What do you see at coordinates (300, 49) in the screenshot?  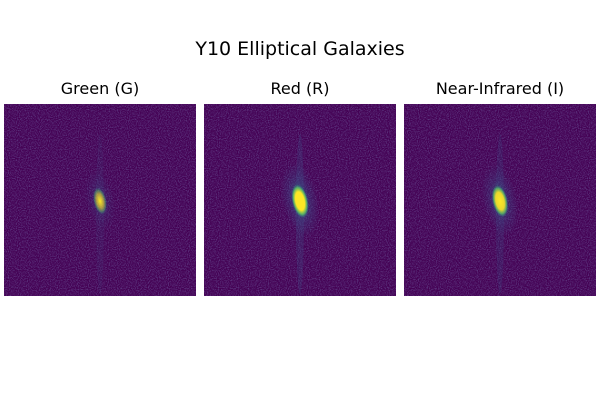 I see `figure-title: Y10 Elliptical Galaxies` at bounding box center [300, 49].